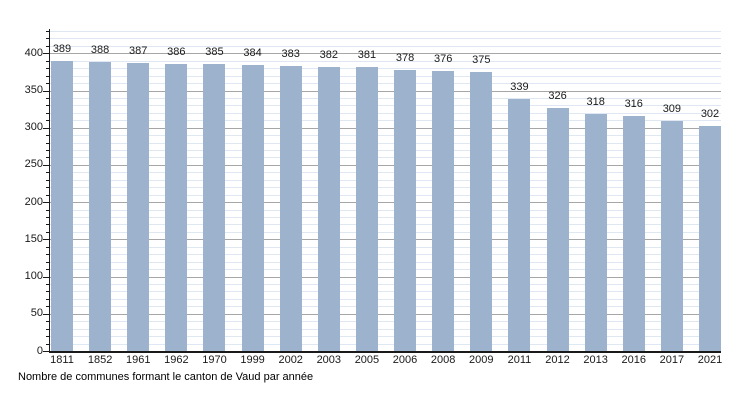  What do you see at coordinates (138, 50) in the screenshot?
I see `bar-value-label: 387` at bounding box center [138, 50].